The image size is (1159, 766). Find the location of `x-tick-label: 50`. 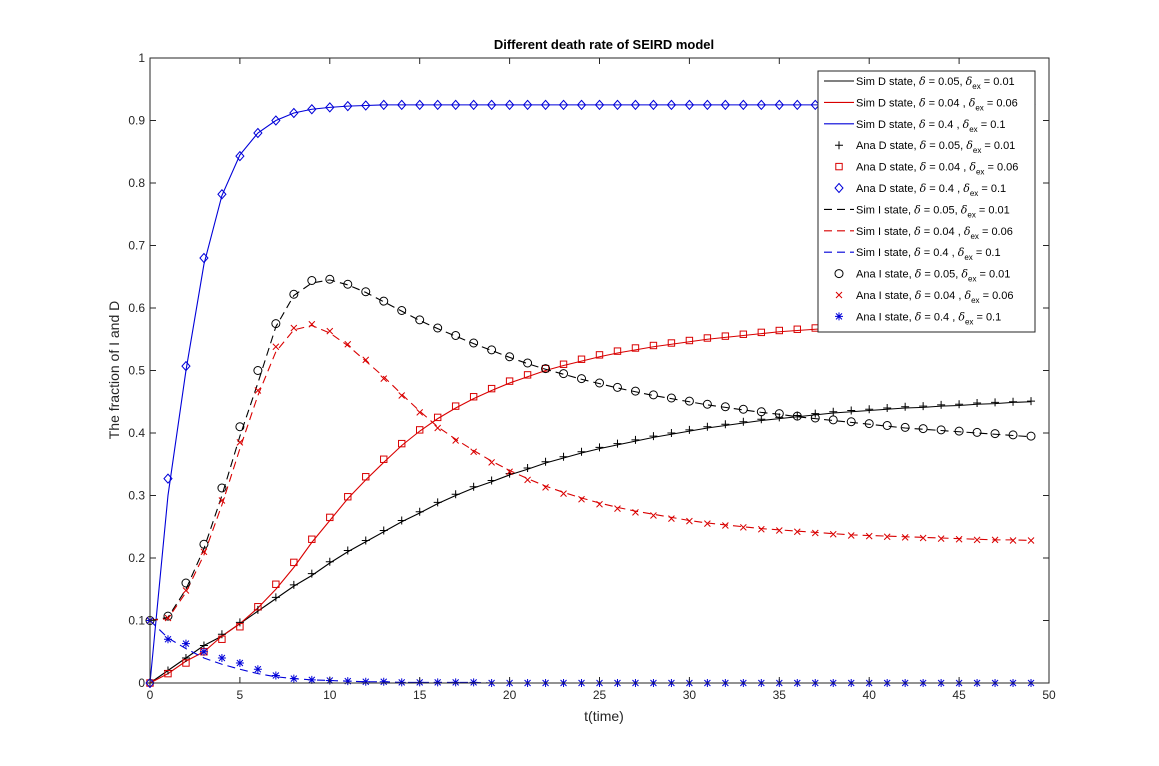

x-tick-label: 50 is located at coordinates (1049, 695).